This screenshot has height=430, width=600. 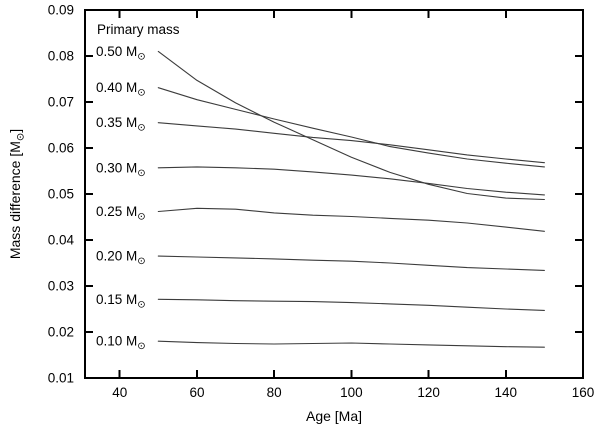 I want to click on x-tick-label-40: 40, so click(x=119, y=392).